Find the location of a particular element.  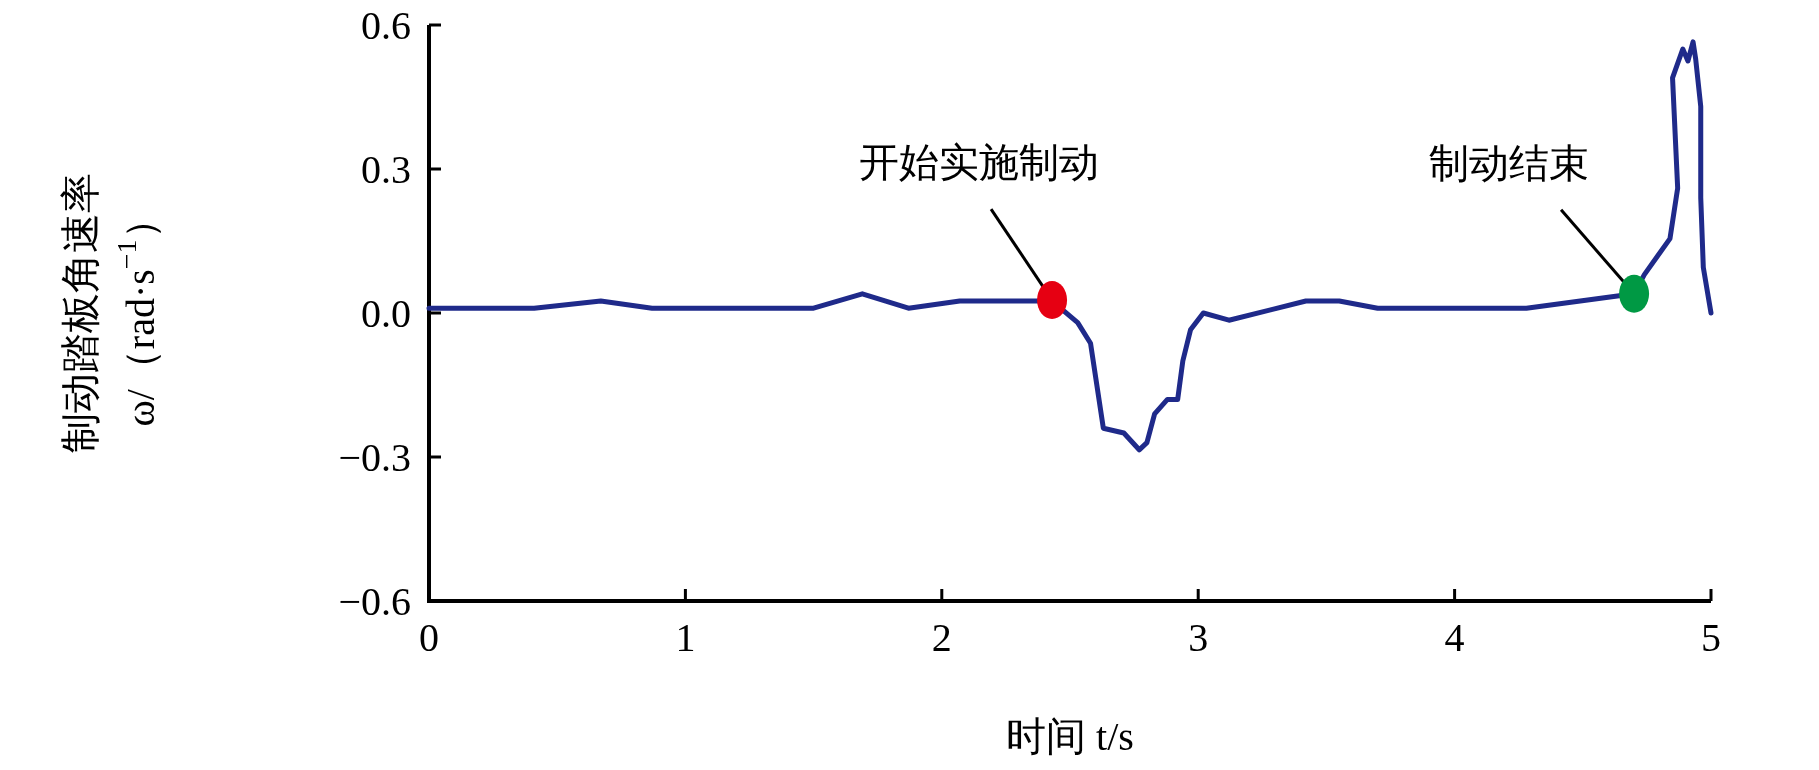

x-tick-label: 5 is located at coordinates (1711, 637).